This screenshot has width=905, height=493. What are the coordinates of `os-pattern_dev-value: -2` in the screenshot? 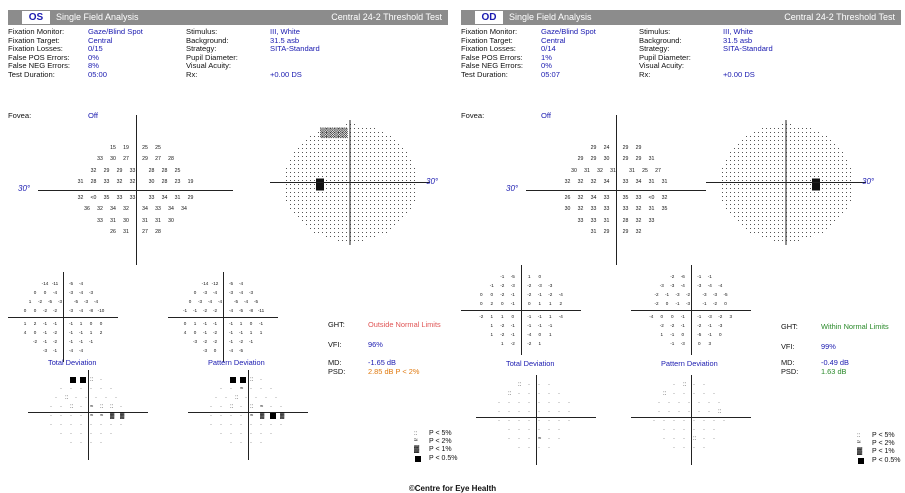 It's located at (205, 310).